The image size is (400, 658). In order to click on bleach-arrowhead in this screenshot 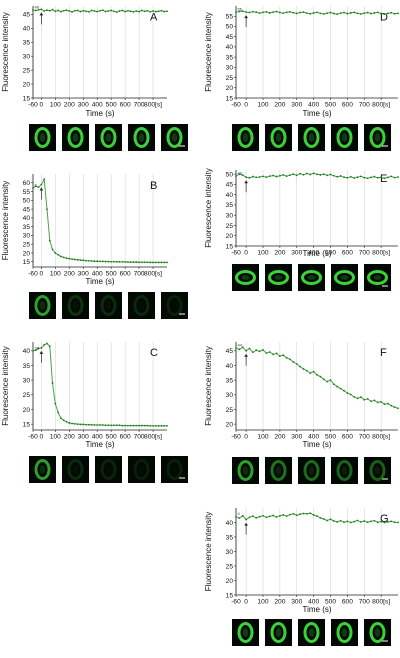, I will do `click(246, 524)`.